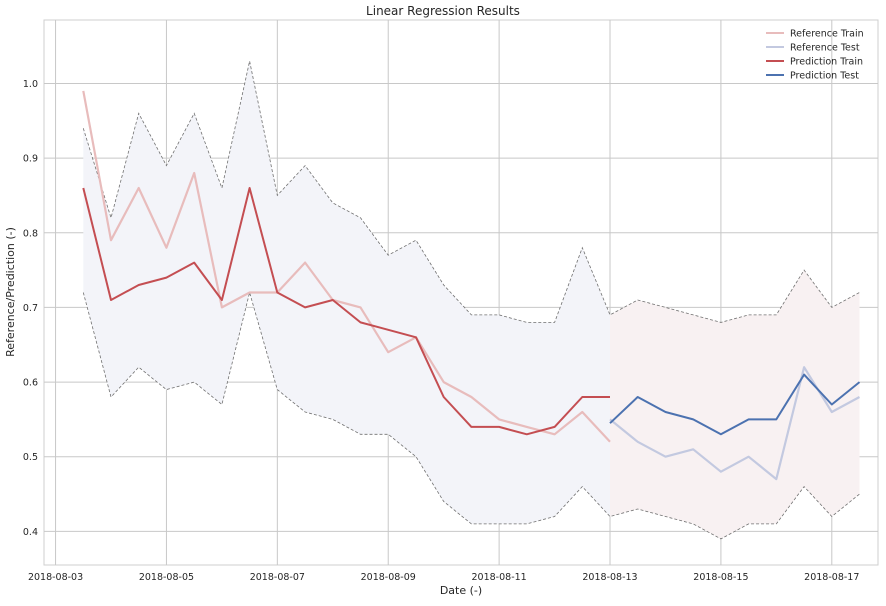 The height and width of the screenshot is (606, 886). I want to click on x-tick-label: 2018-08-15, so click(720, 577).